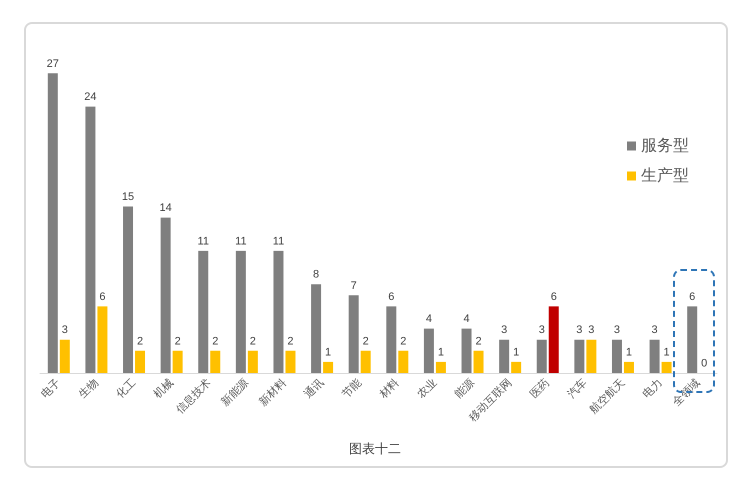 The image size is (750, 492). What do you see at coordinates (90, 97) in the screenshot?
I see `data-label: 24` at bounding box center [90, 97].